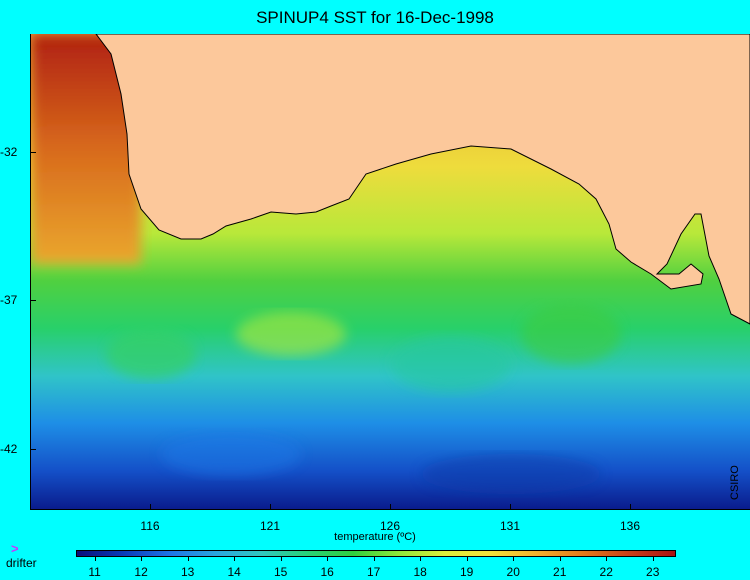 The width and height of the screenshot is (750, 580). I want to click on y-tick-label: -32, so click(9, 152).